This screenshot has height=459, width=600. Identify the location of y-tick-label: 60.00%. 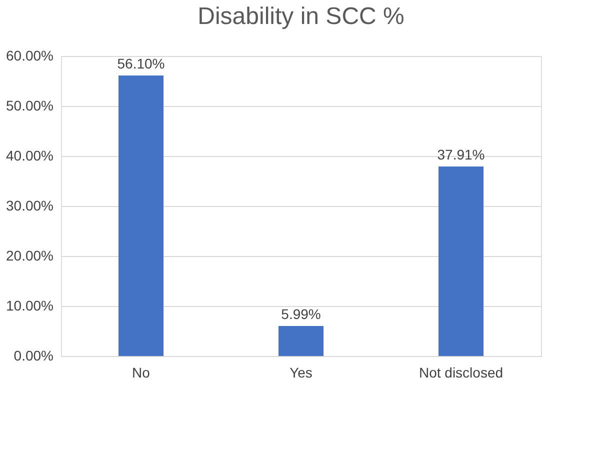
(30, 56).